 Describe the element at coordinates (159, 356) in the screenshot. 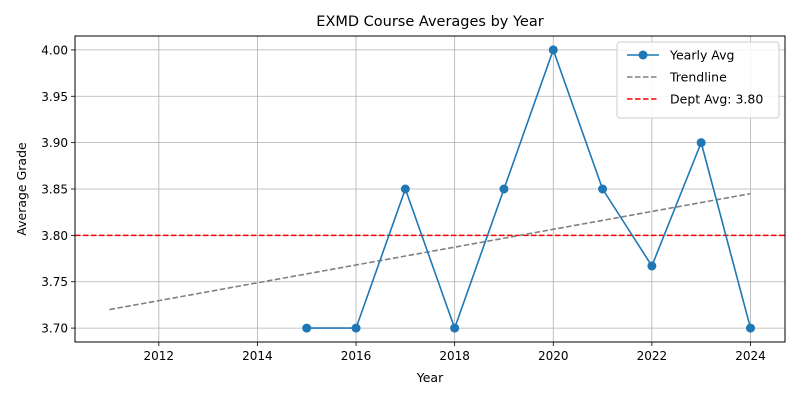

I see `x-tick-label: 2012` at that location.